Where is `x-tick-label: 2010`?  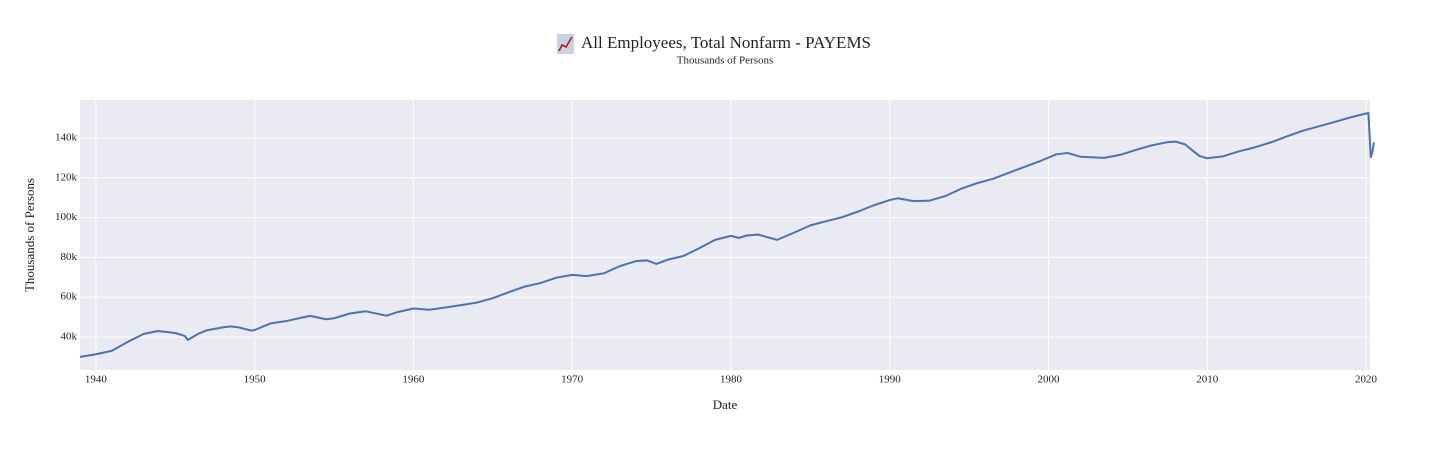 x-tick-label: 2010 is located at coordinates (1207, 380).